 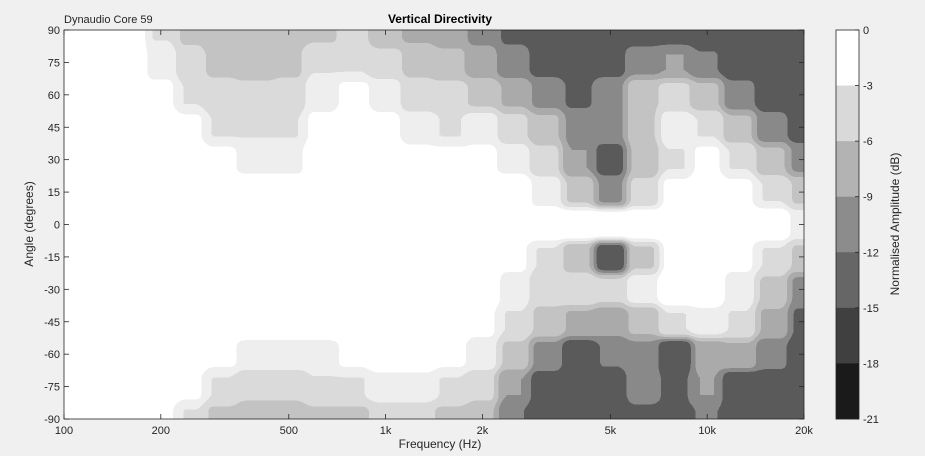 I want to click on colorbar-tick-label: -18, so click(x=871, y=364).